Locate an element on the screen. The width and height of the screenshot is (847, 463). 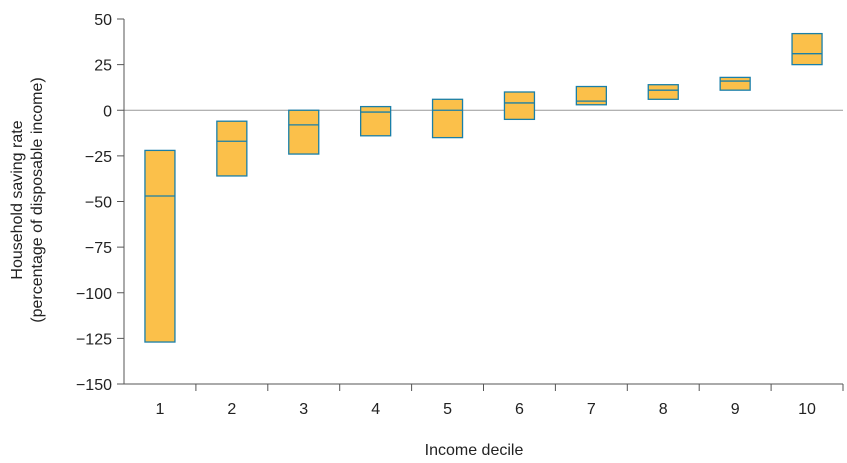
x-axis-title: Income decile is located at coordinates (474, 450).